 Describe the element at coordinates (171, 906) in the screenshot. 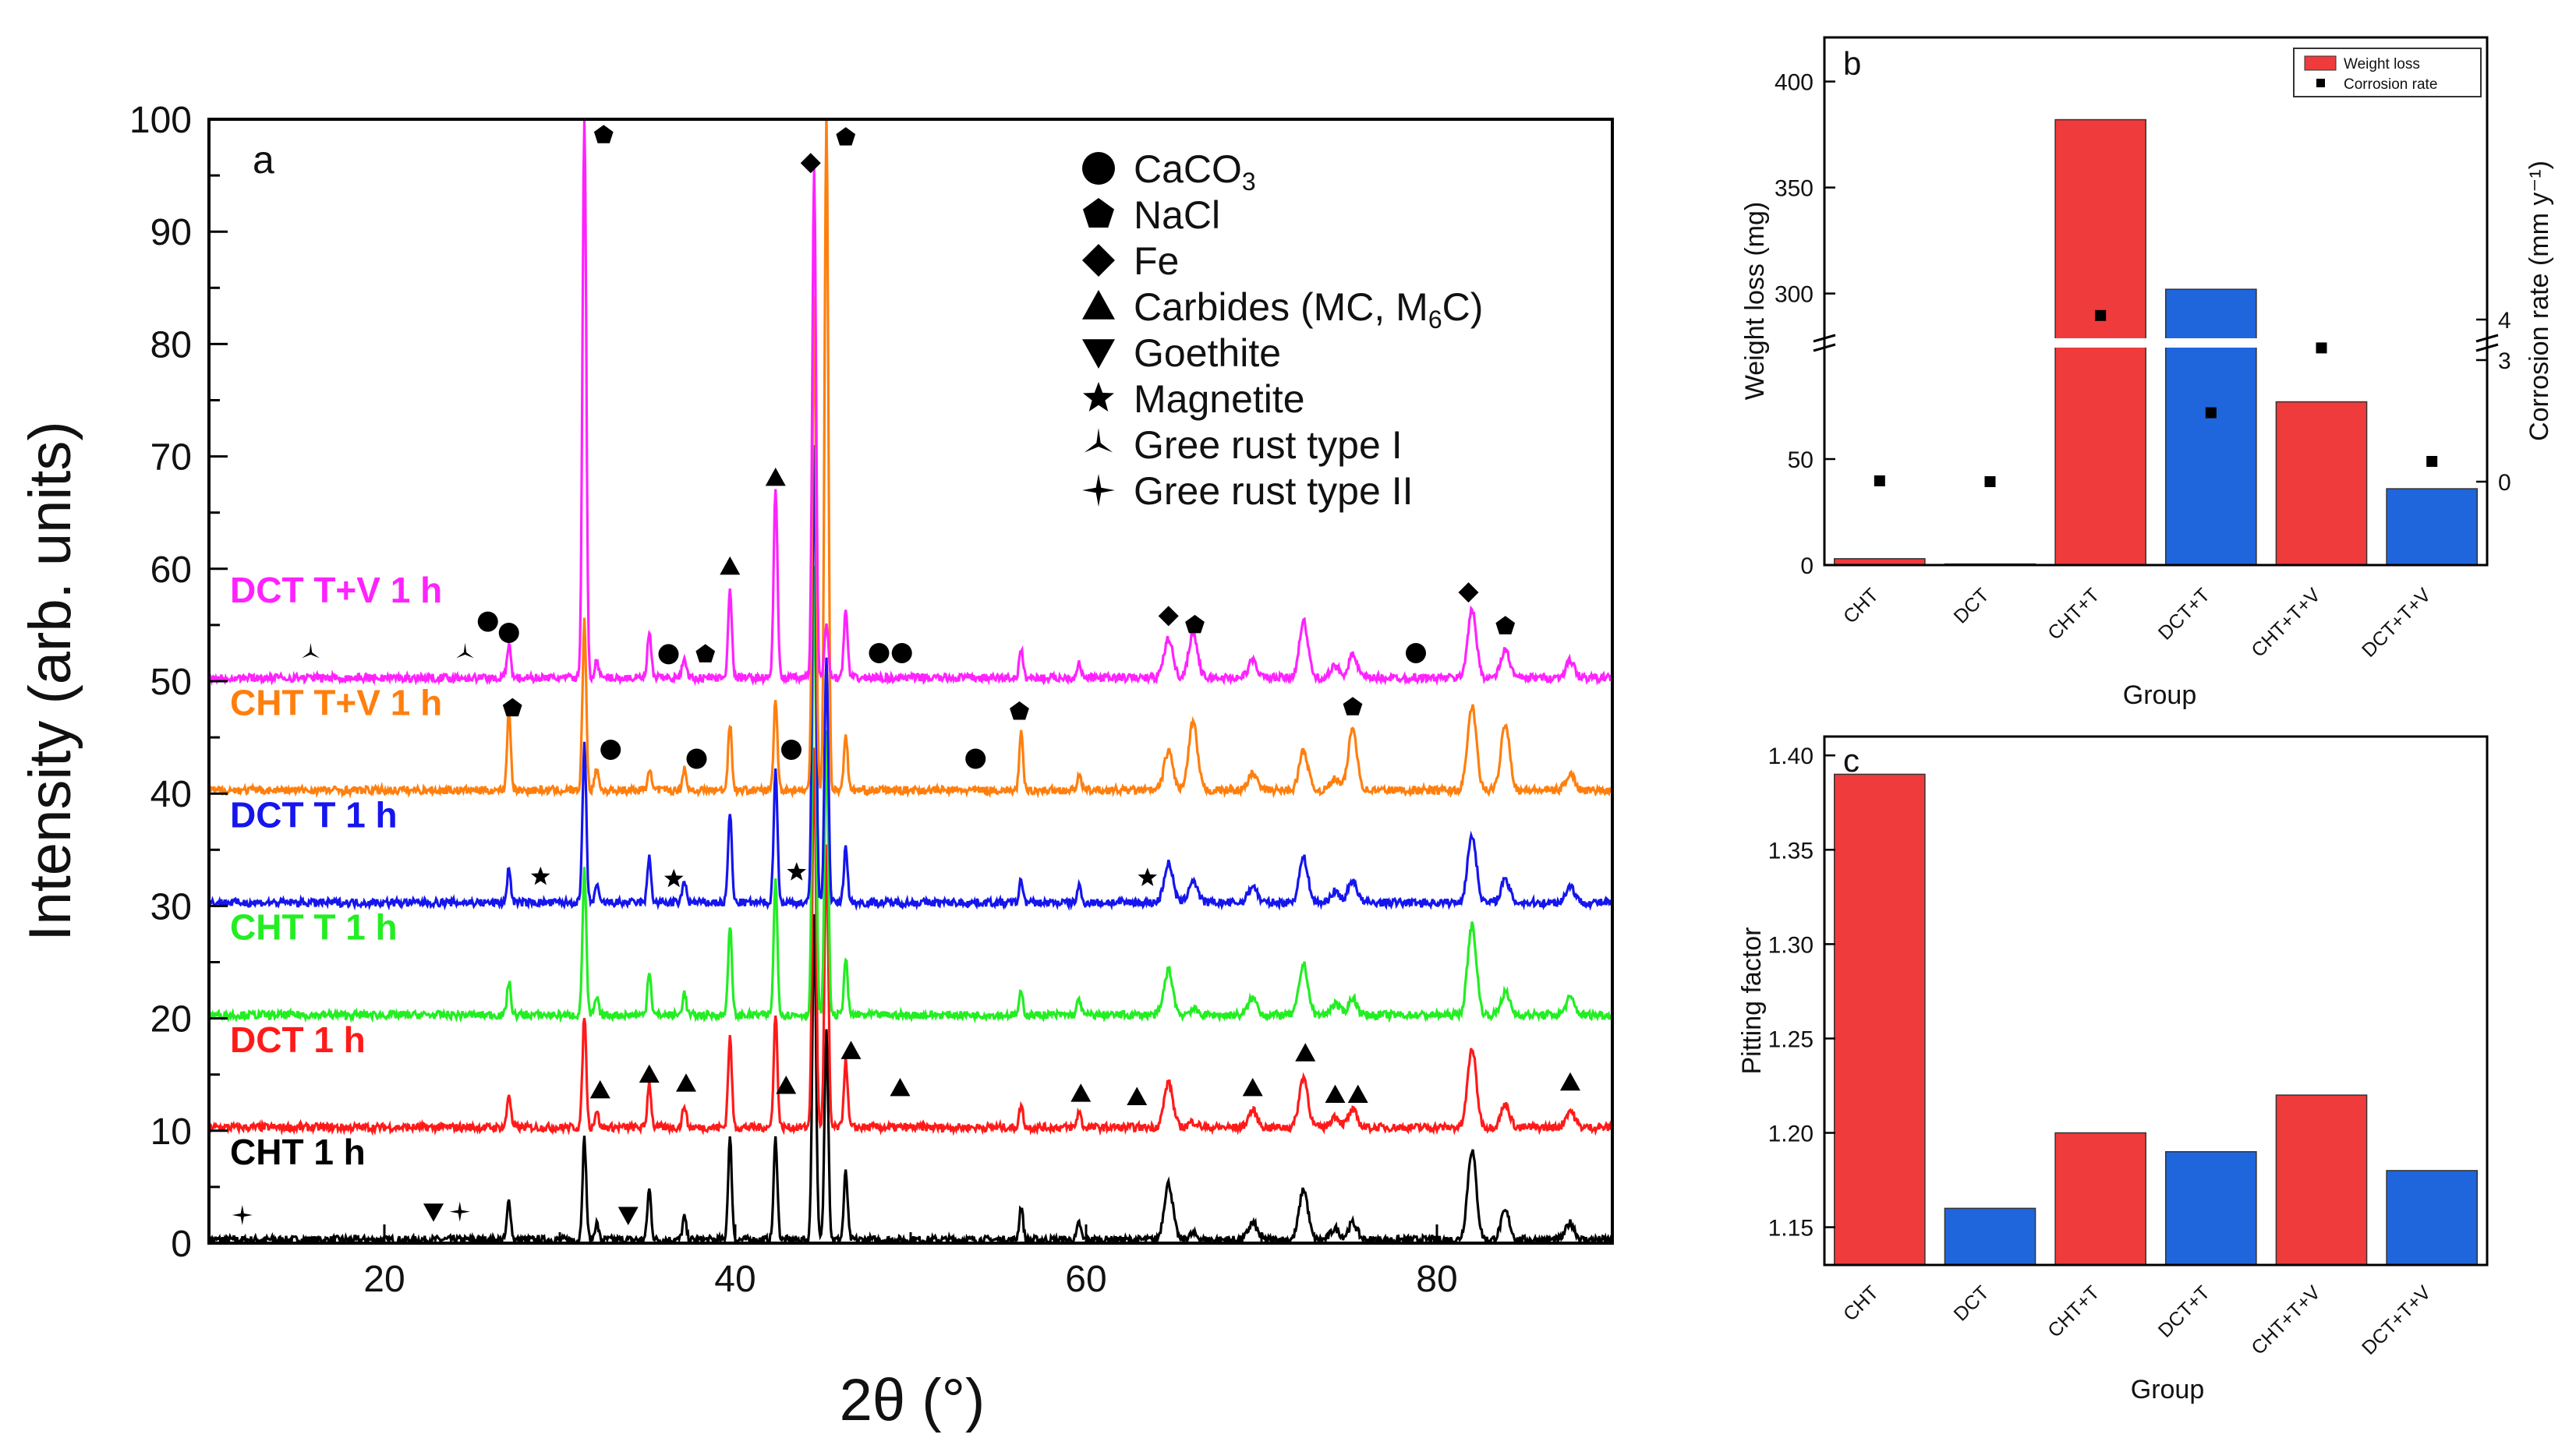

I see `y-tick-label: 30` at that location.